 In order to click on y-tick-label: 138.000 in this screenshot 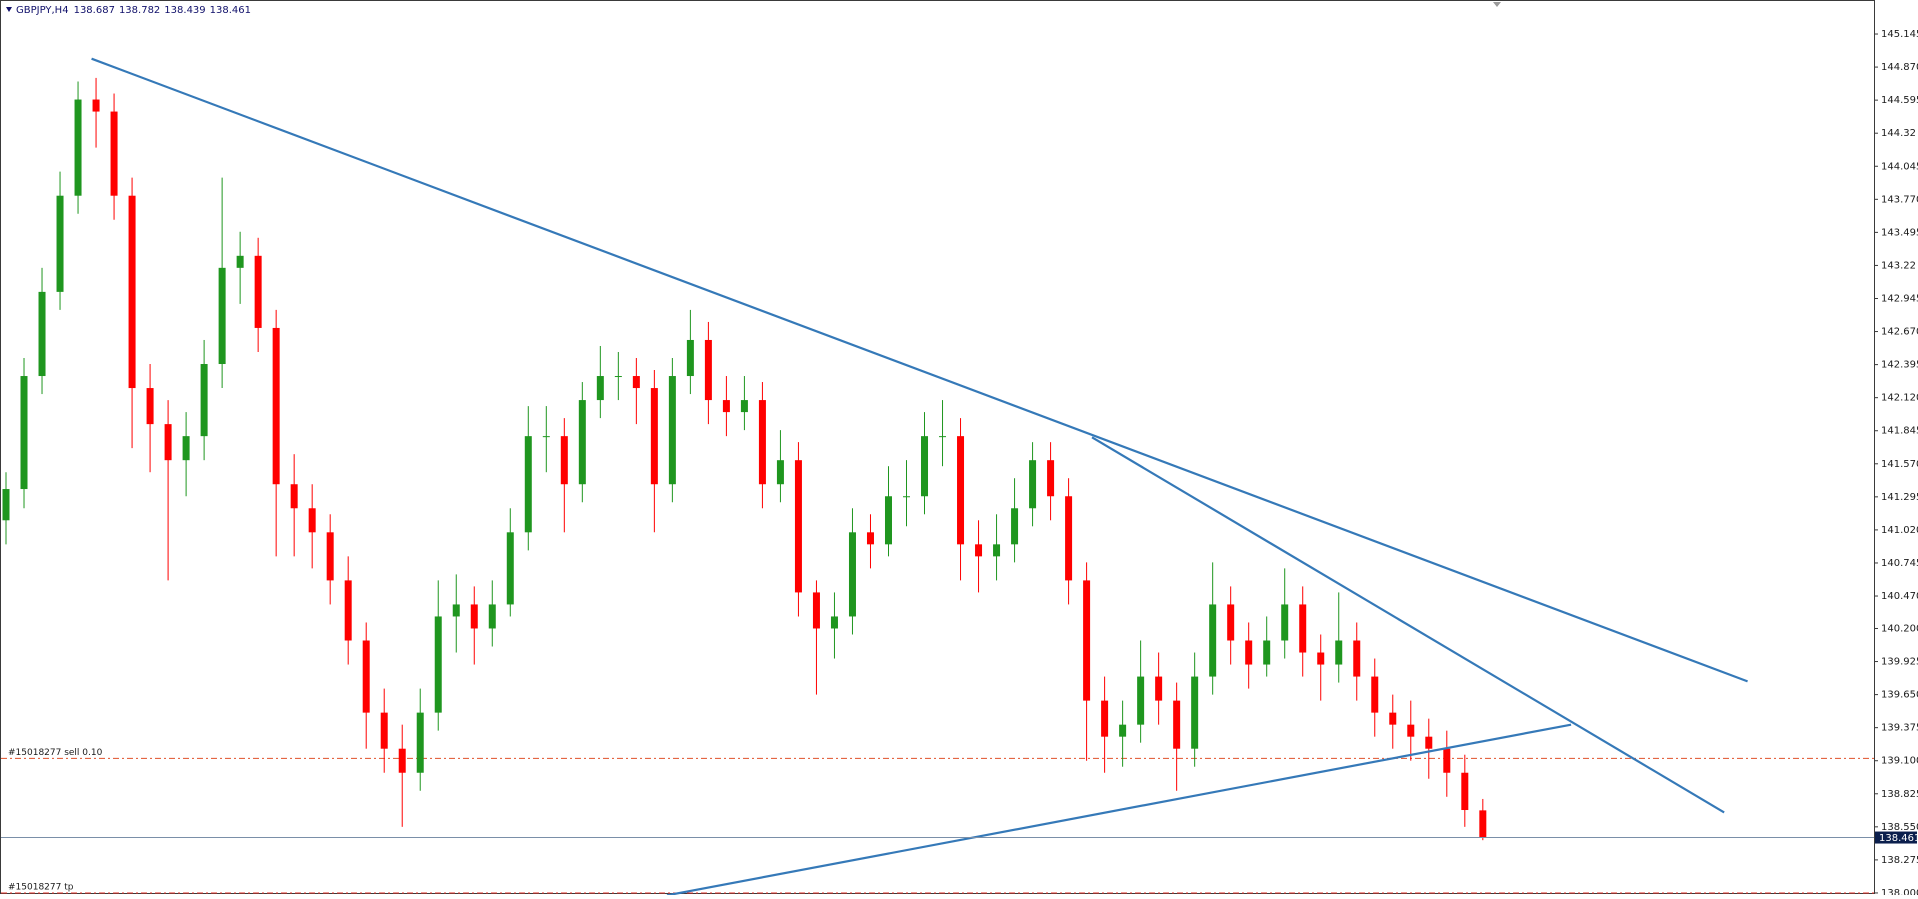, I will do `click(1899, 891)`.